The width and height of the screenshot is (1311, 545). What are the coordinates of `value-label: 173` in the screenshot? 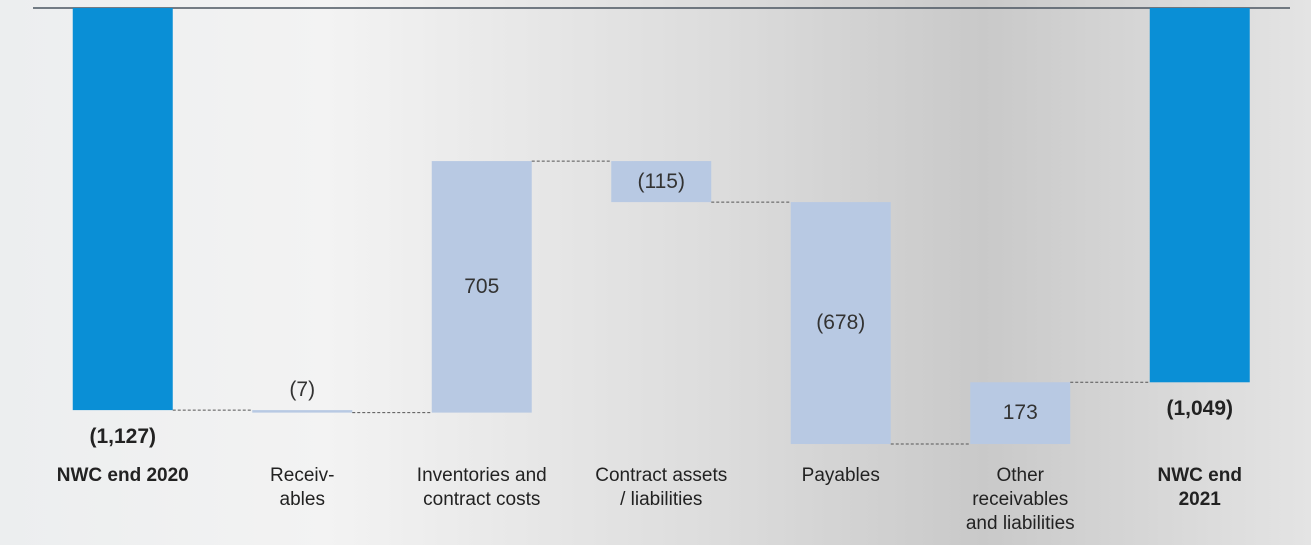 It's located at (1020, 413).